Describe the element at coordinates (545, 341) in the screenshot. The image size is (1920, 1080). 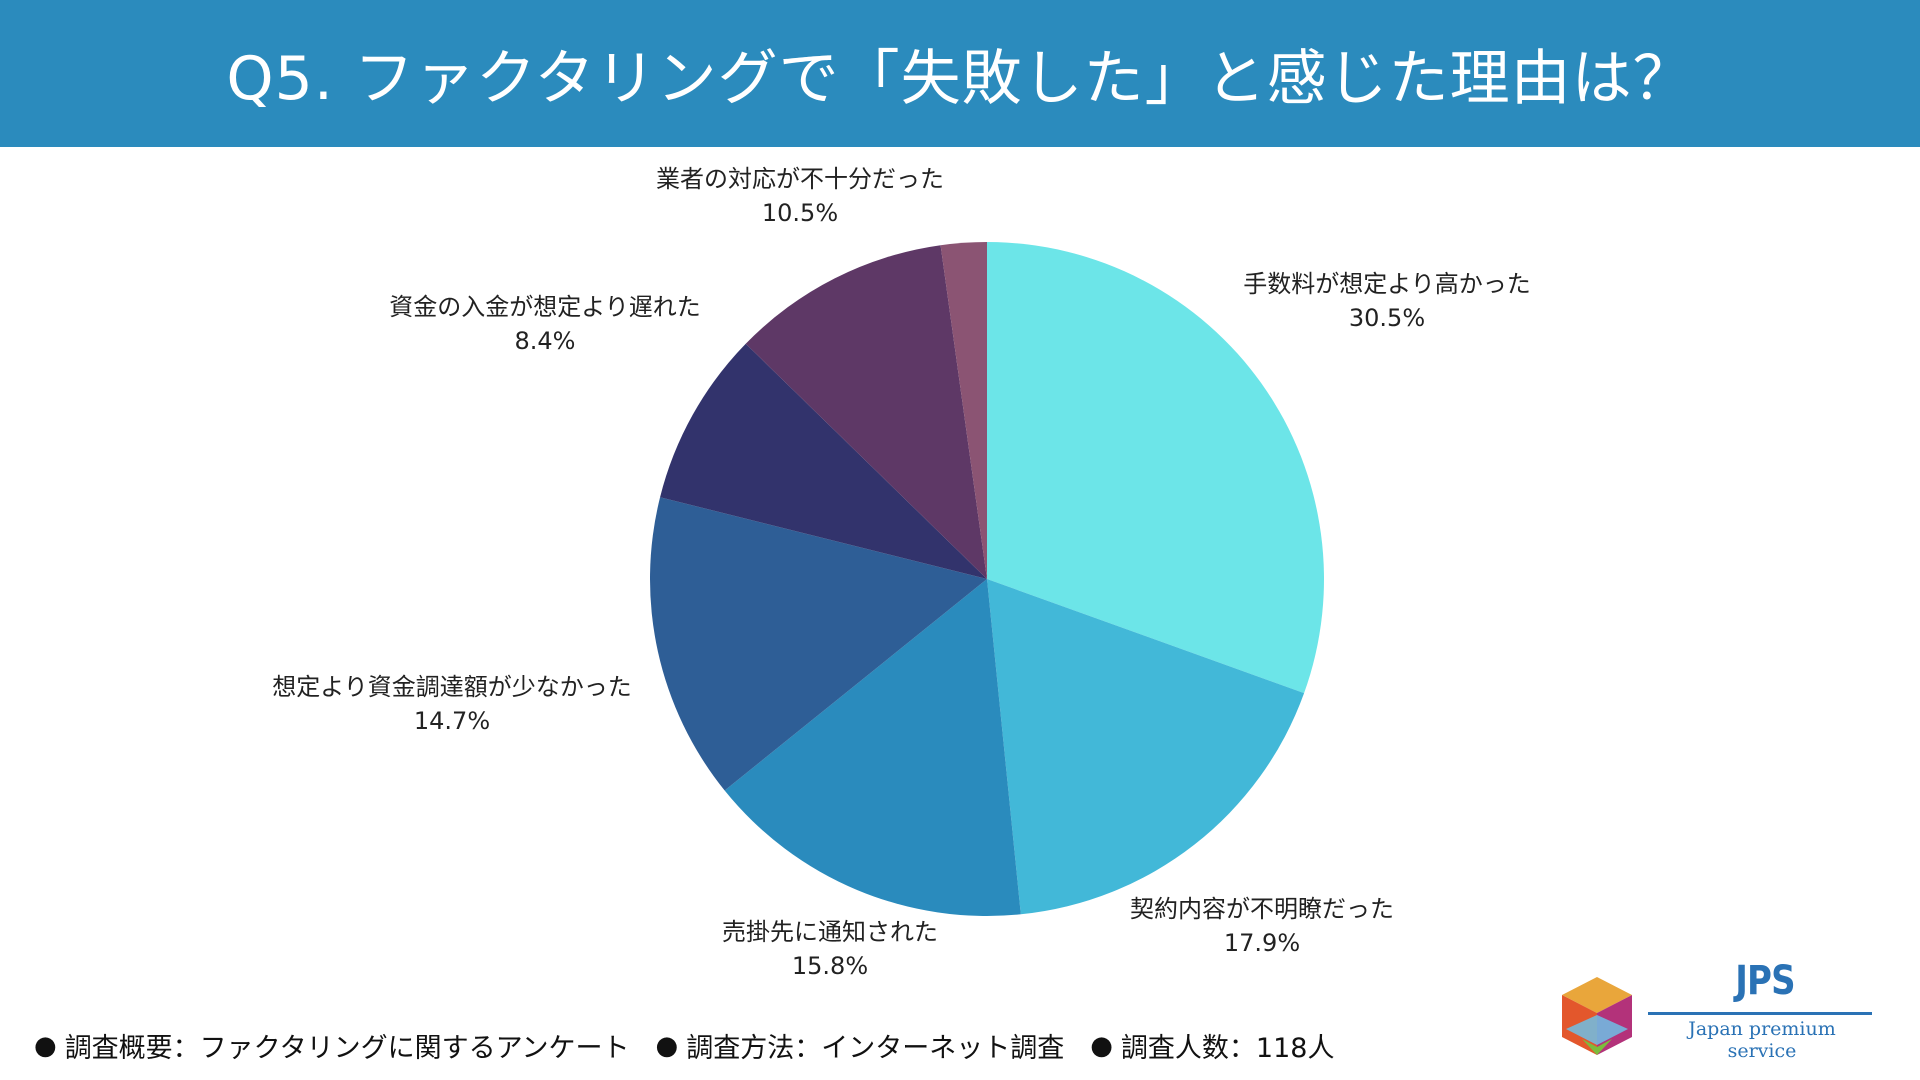
I see `slice-value-label-4: 8.4%` at that location.